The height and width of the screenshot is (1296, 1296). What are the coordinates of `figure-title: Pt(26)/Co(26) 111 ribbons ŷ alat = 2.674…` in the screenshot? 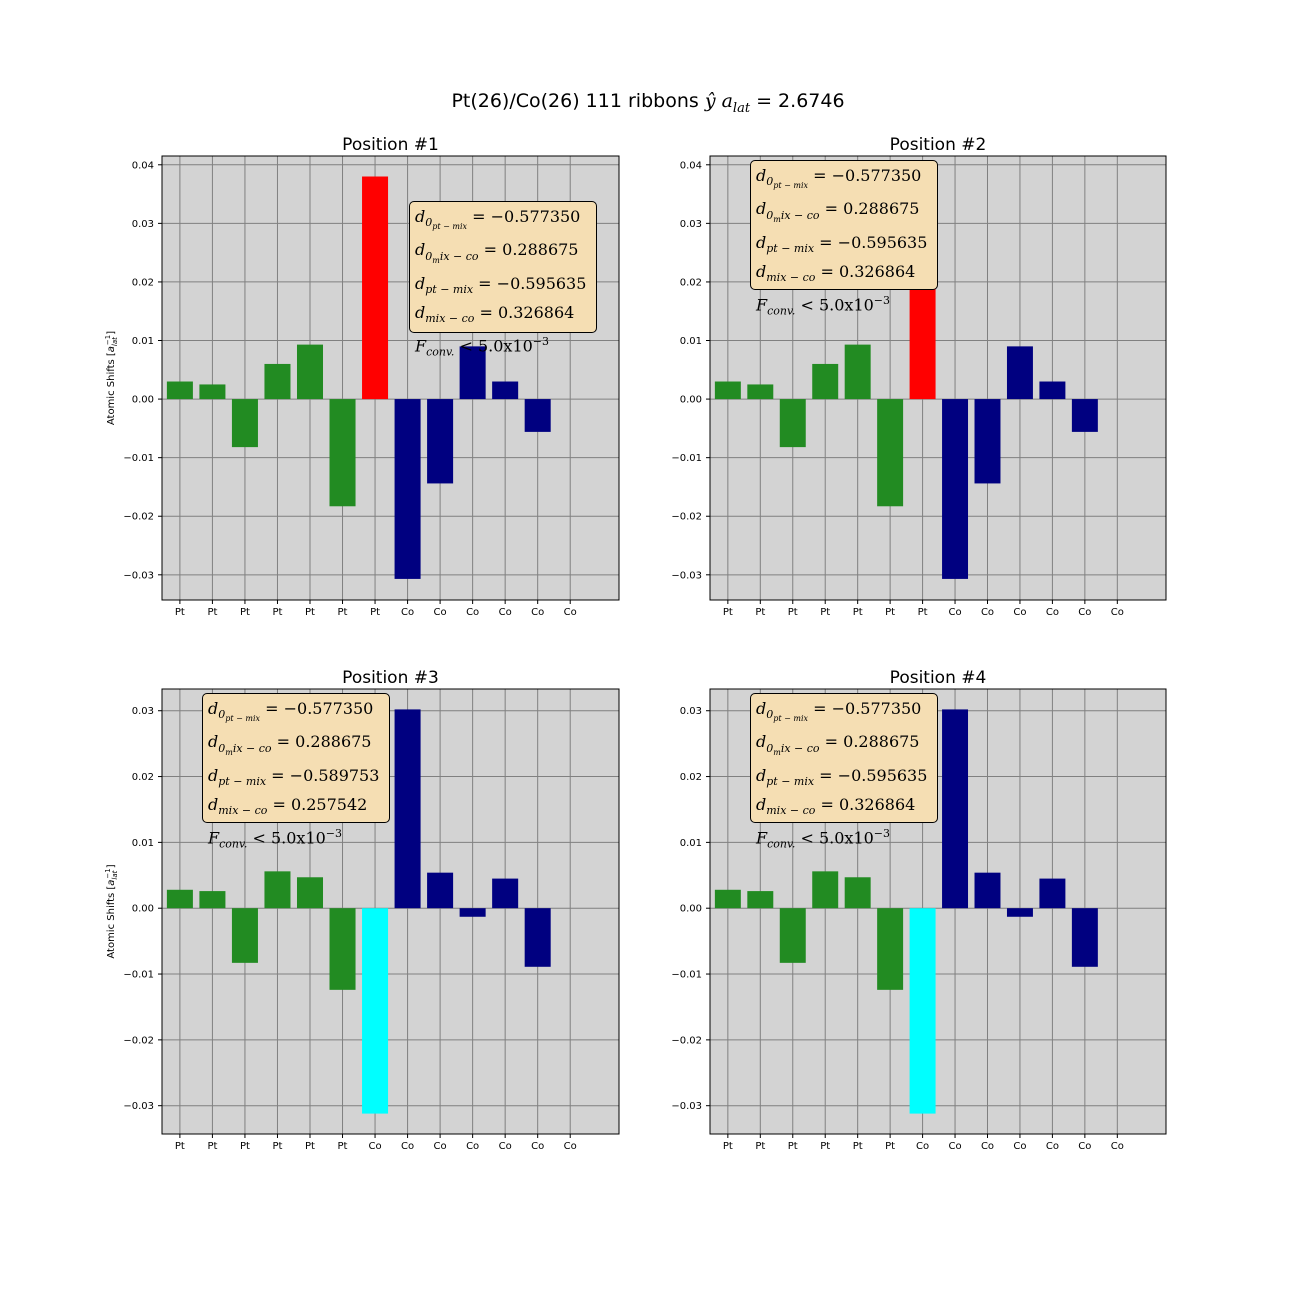 It's located at (648, 103).